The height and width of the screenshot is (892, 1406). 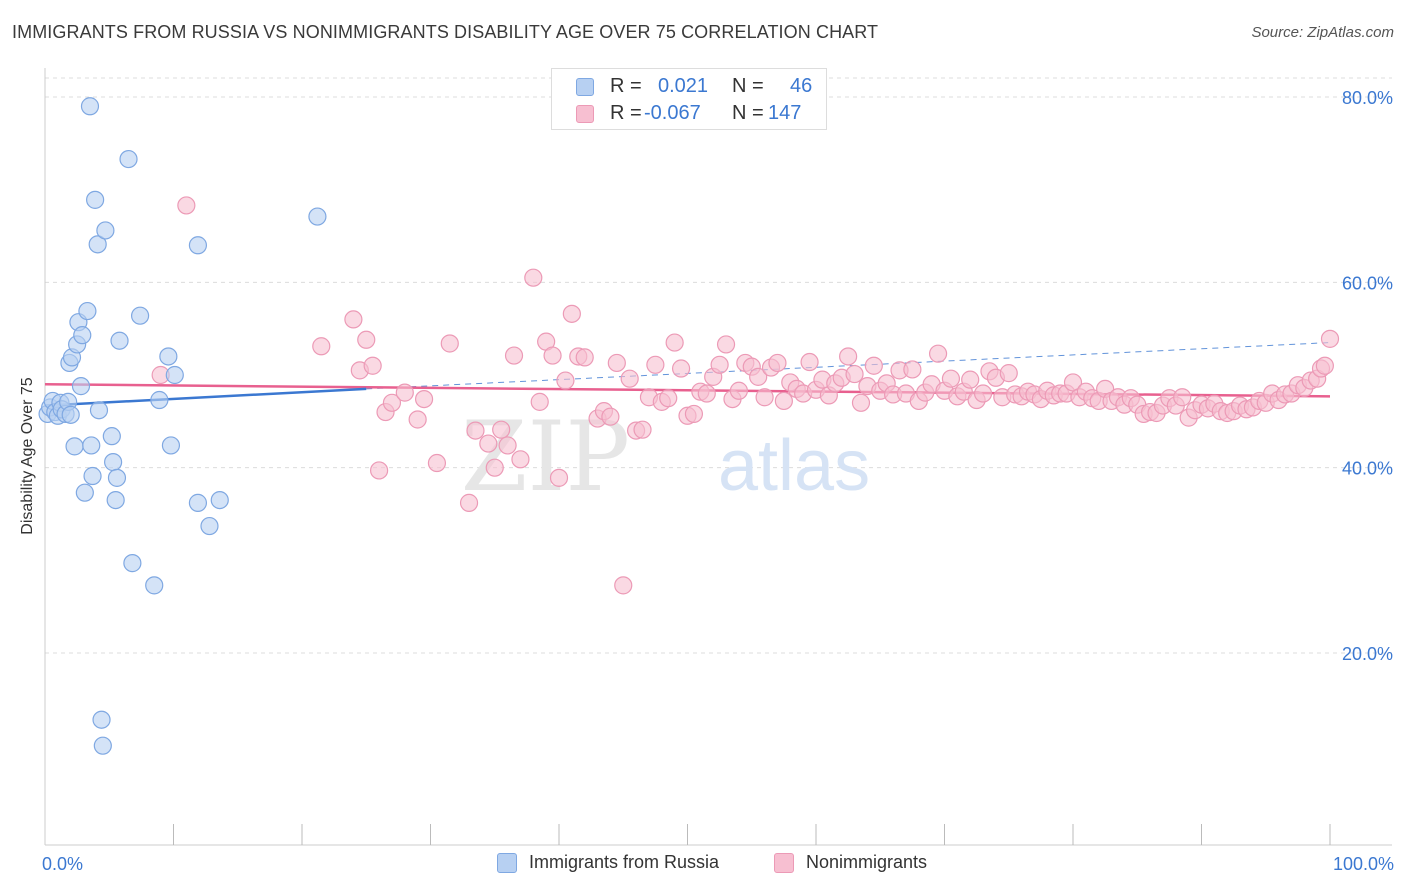 What do you see at coordinates (683, 86) in the screenshot?
I see `r-value: 0.021` at bounding box center [683, 86].